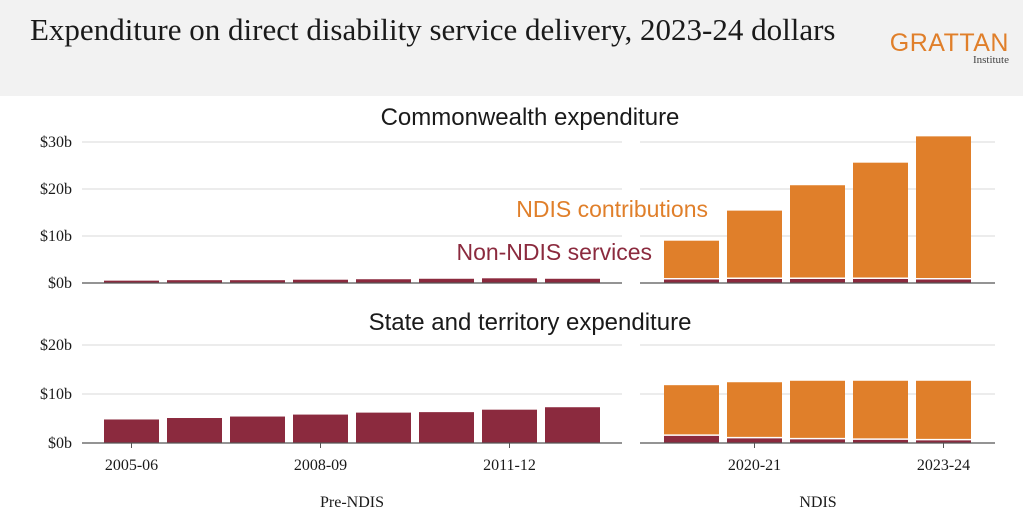  I want to click on x-tick-label: 2008-09, so click(320, 465).